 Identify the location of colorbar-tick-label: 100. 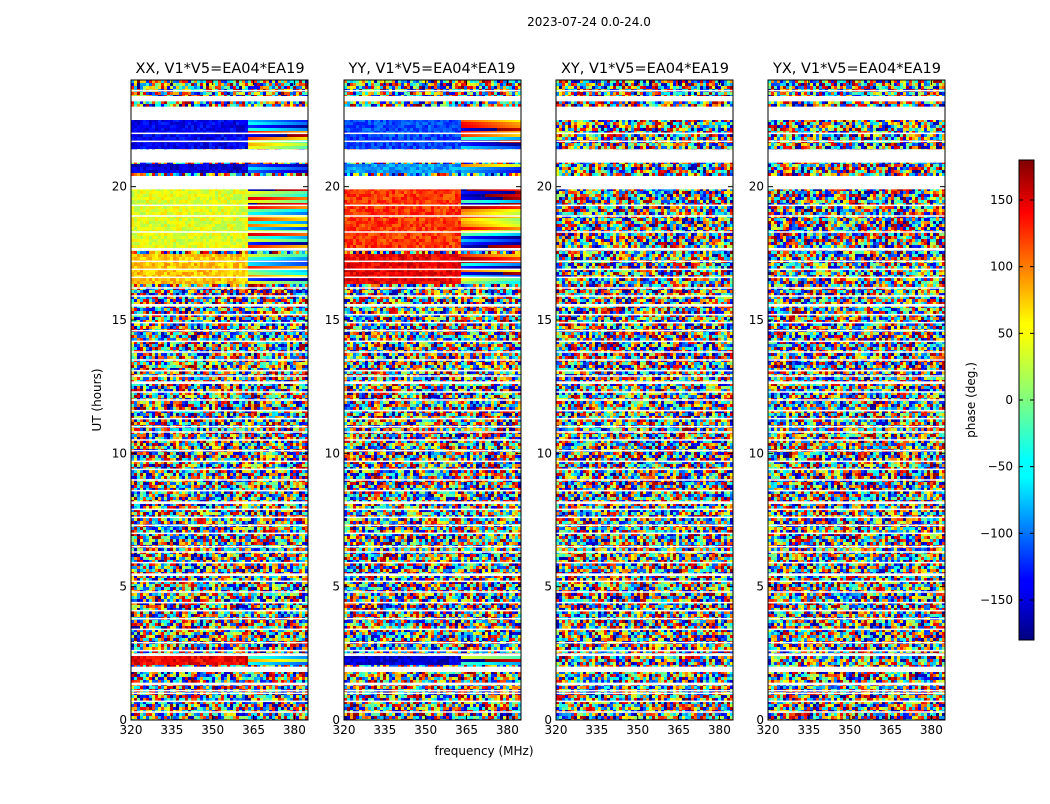
(1001, 267).